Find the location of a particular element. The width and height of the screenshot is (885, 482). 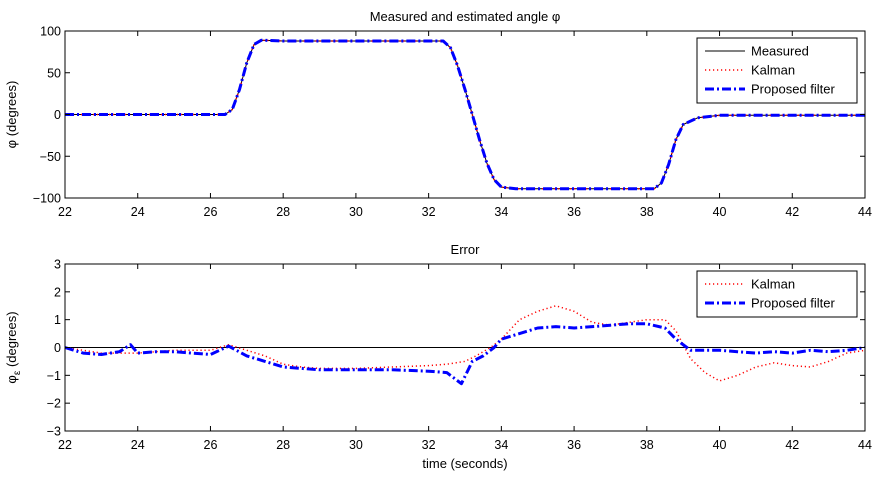

bottom-plot-series-kalman is located at coordinates (465, 343).